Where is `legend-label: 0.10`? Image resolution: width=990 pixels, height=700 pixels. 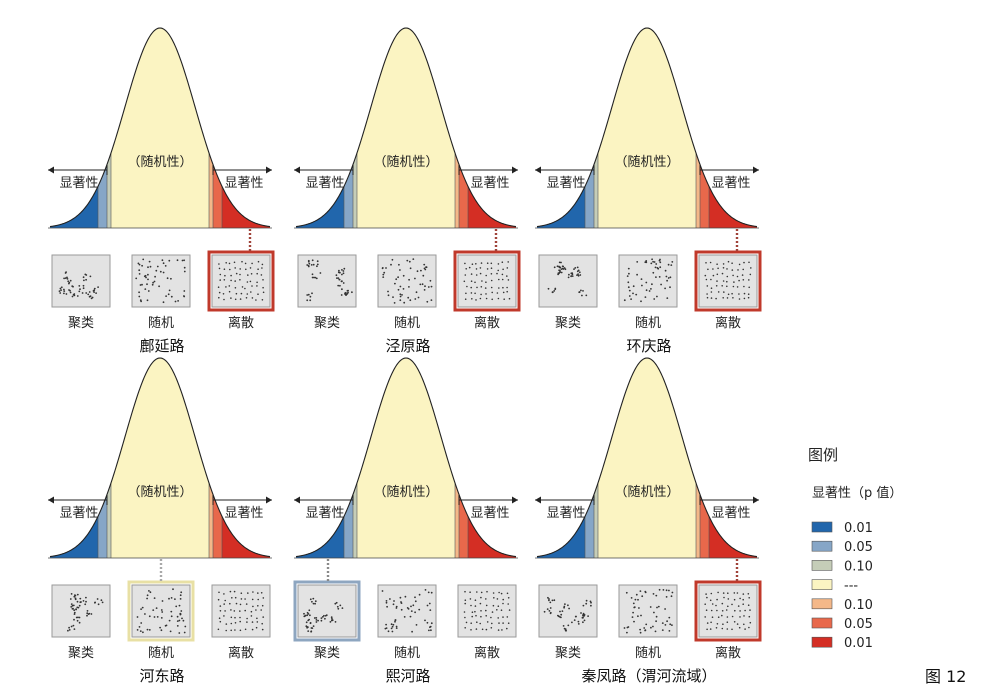
legend-label: 0.10 is located at coordinates (858, 605).